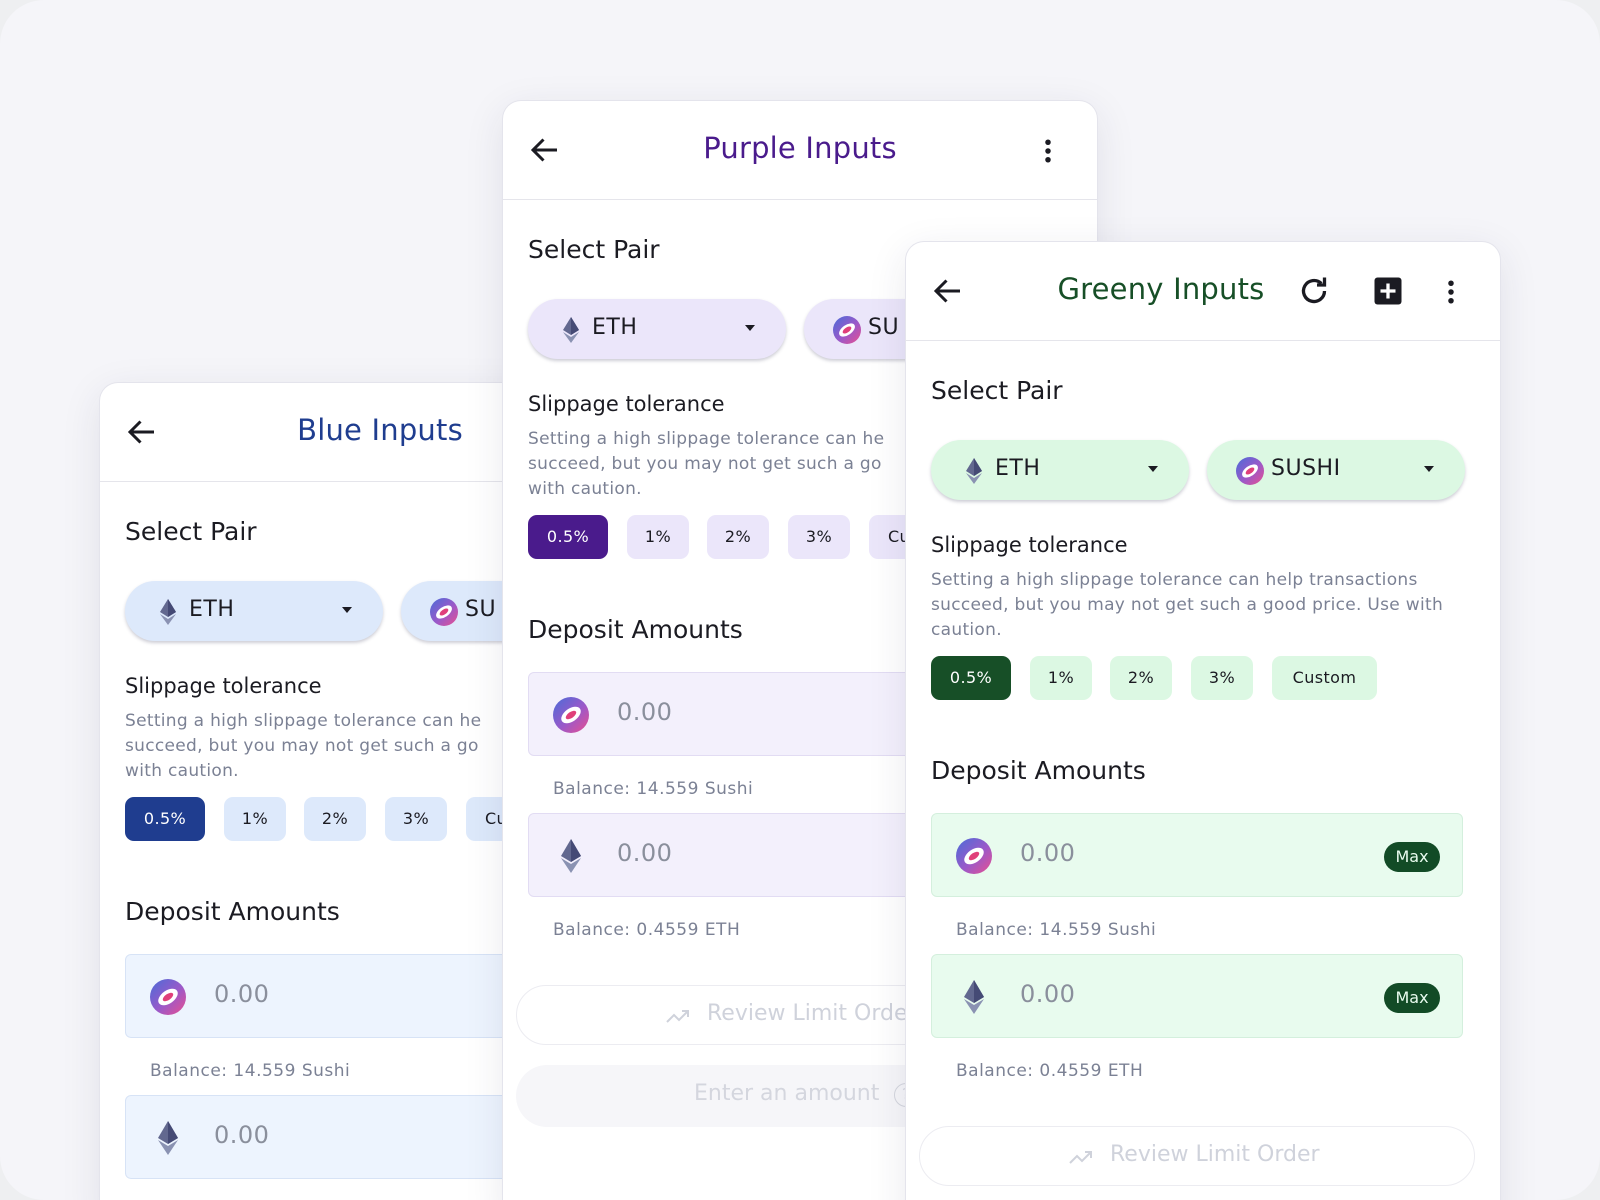 Image resolution: width=1600 pixels, height=1200 pixels. Describe the element at coordinates (1161, 289) in the screenshot. I see `page-title: Greeny Inputs` at that location.